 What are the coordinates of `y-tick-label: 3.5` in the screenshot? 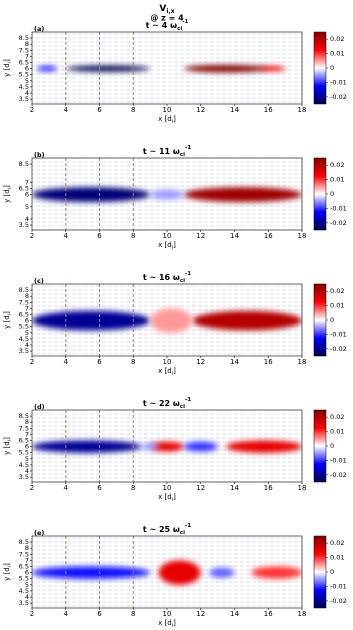 It's located at (24, 603).